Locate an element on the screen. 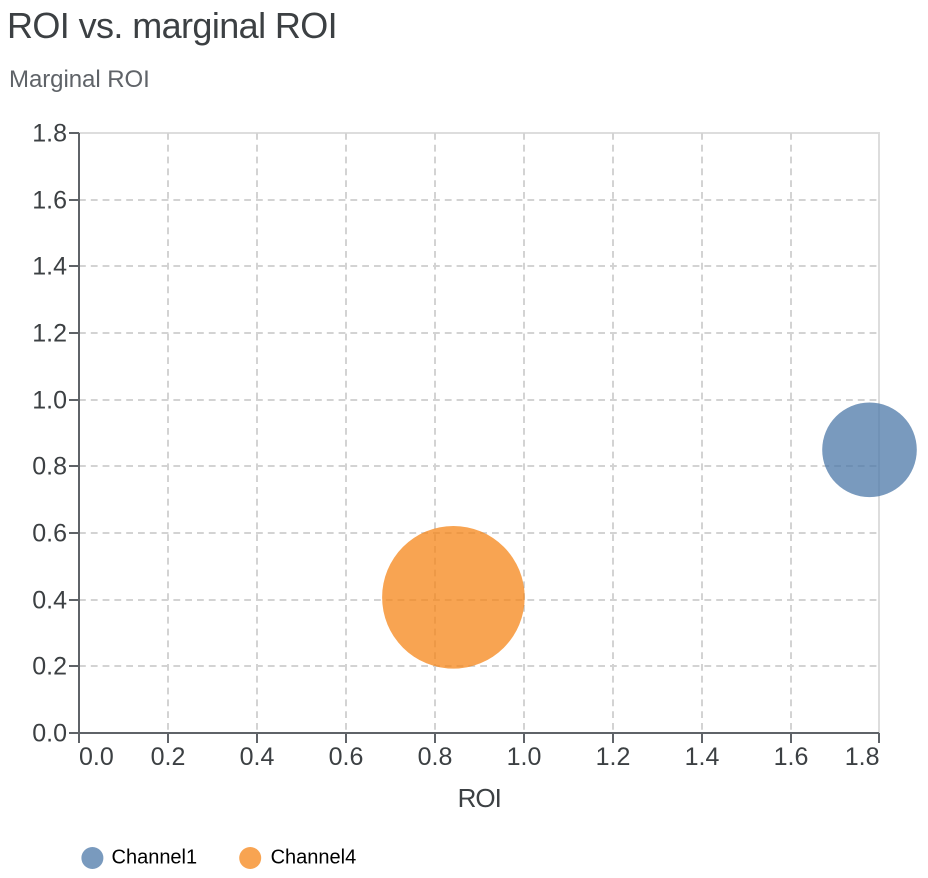 The width and height of the screenshot is (928, 878). svg-text: Channel4 is located at coordinates (314, 858).